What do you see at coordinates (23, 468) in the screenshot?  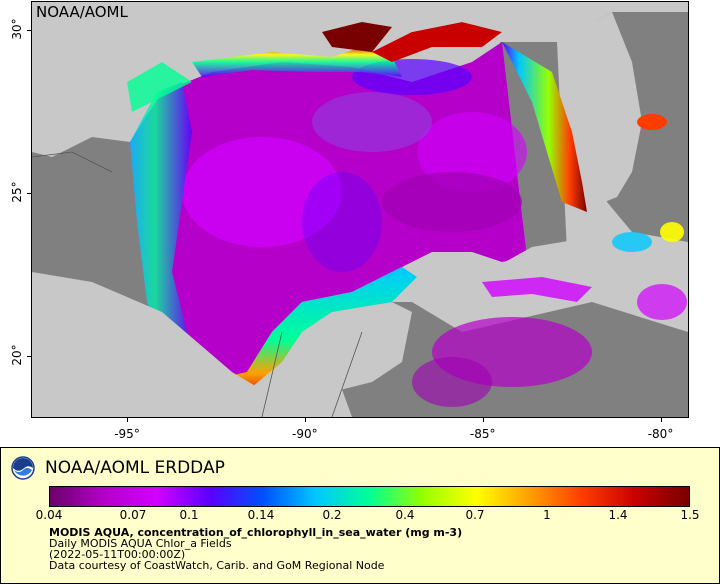 I see `noaa-logo-icon` at bounding box center [23, 468].